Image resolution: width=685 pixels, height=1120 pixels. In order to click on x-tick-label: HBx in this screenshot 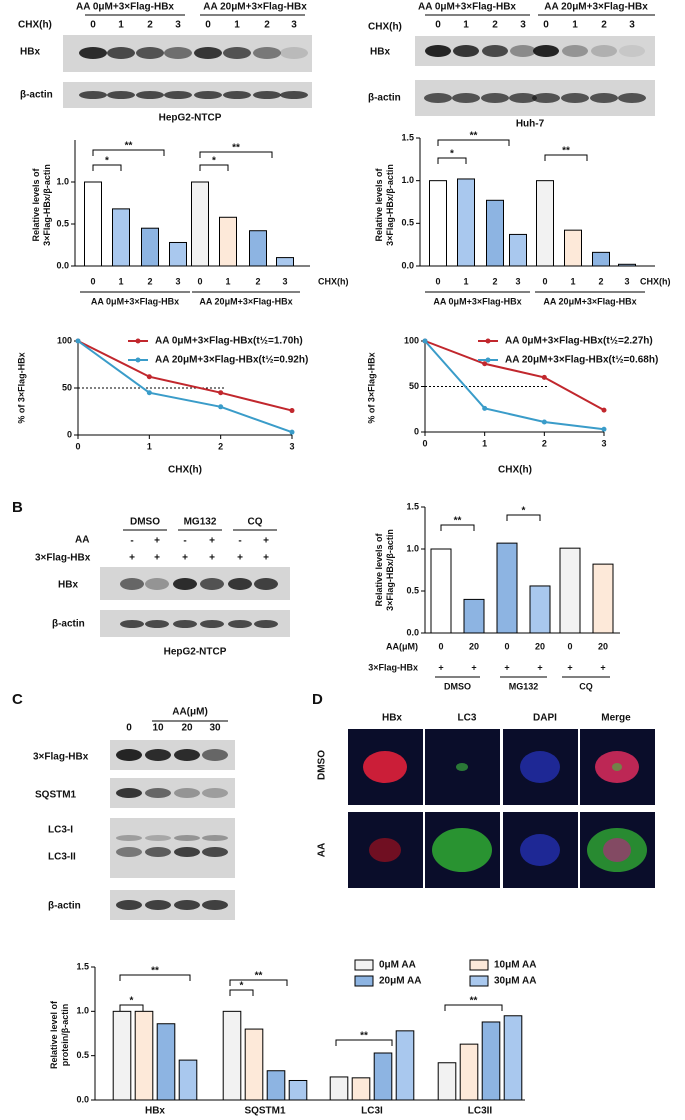, I will do `click(155, 1111)`.